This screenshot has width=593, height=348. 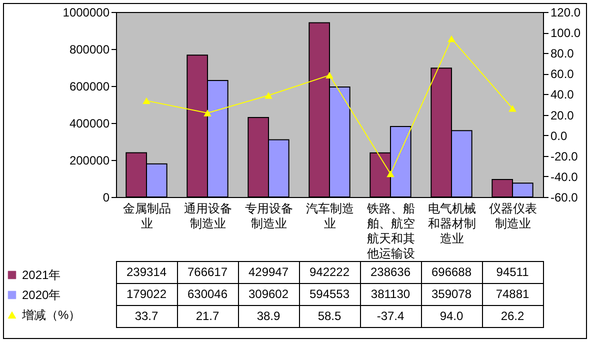 I want to click on data-label: -37.4, so click(x=390, y=316).